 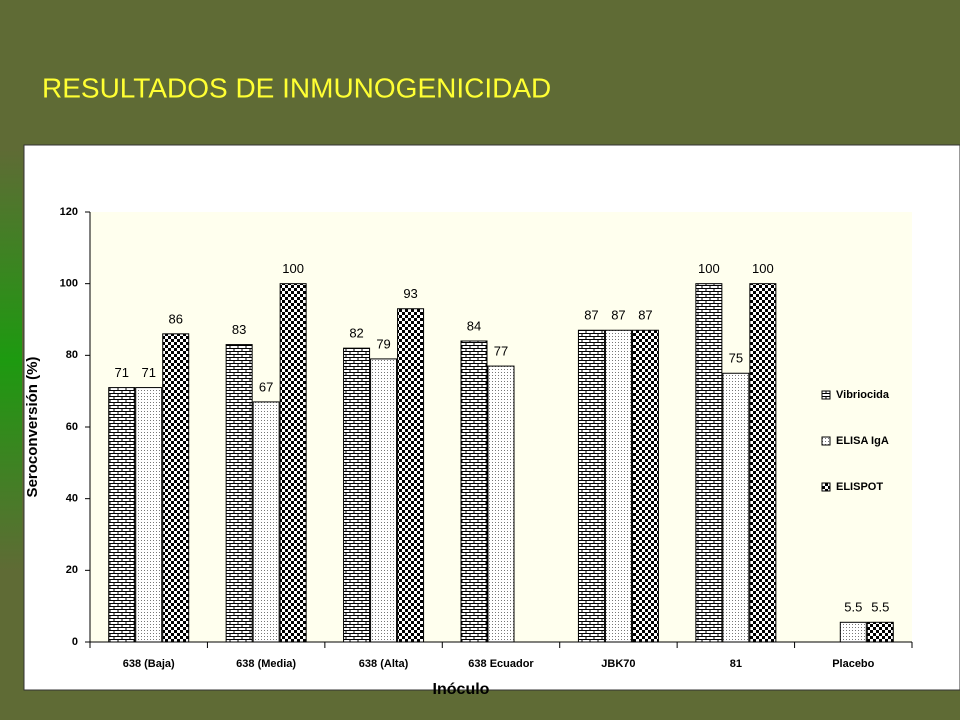 What do you see at coordinates (618, 664) in the screenshot?
I see `x-tick-label: JBK70` at bounding box center [618, 664].